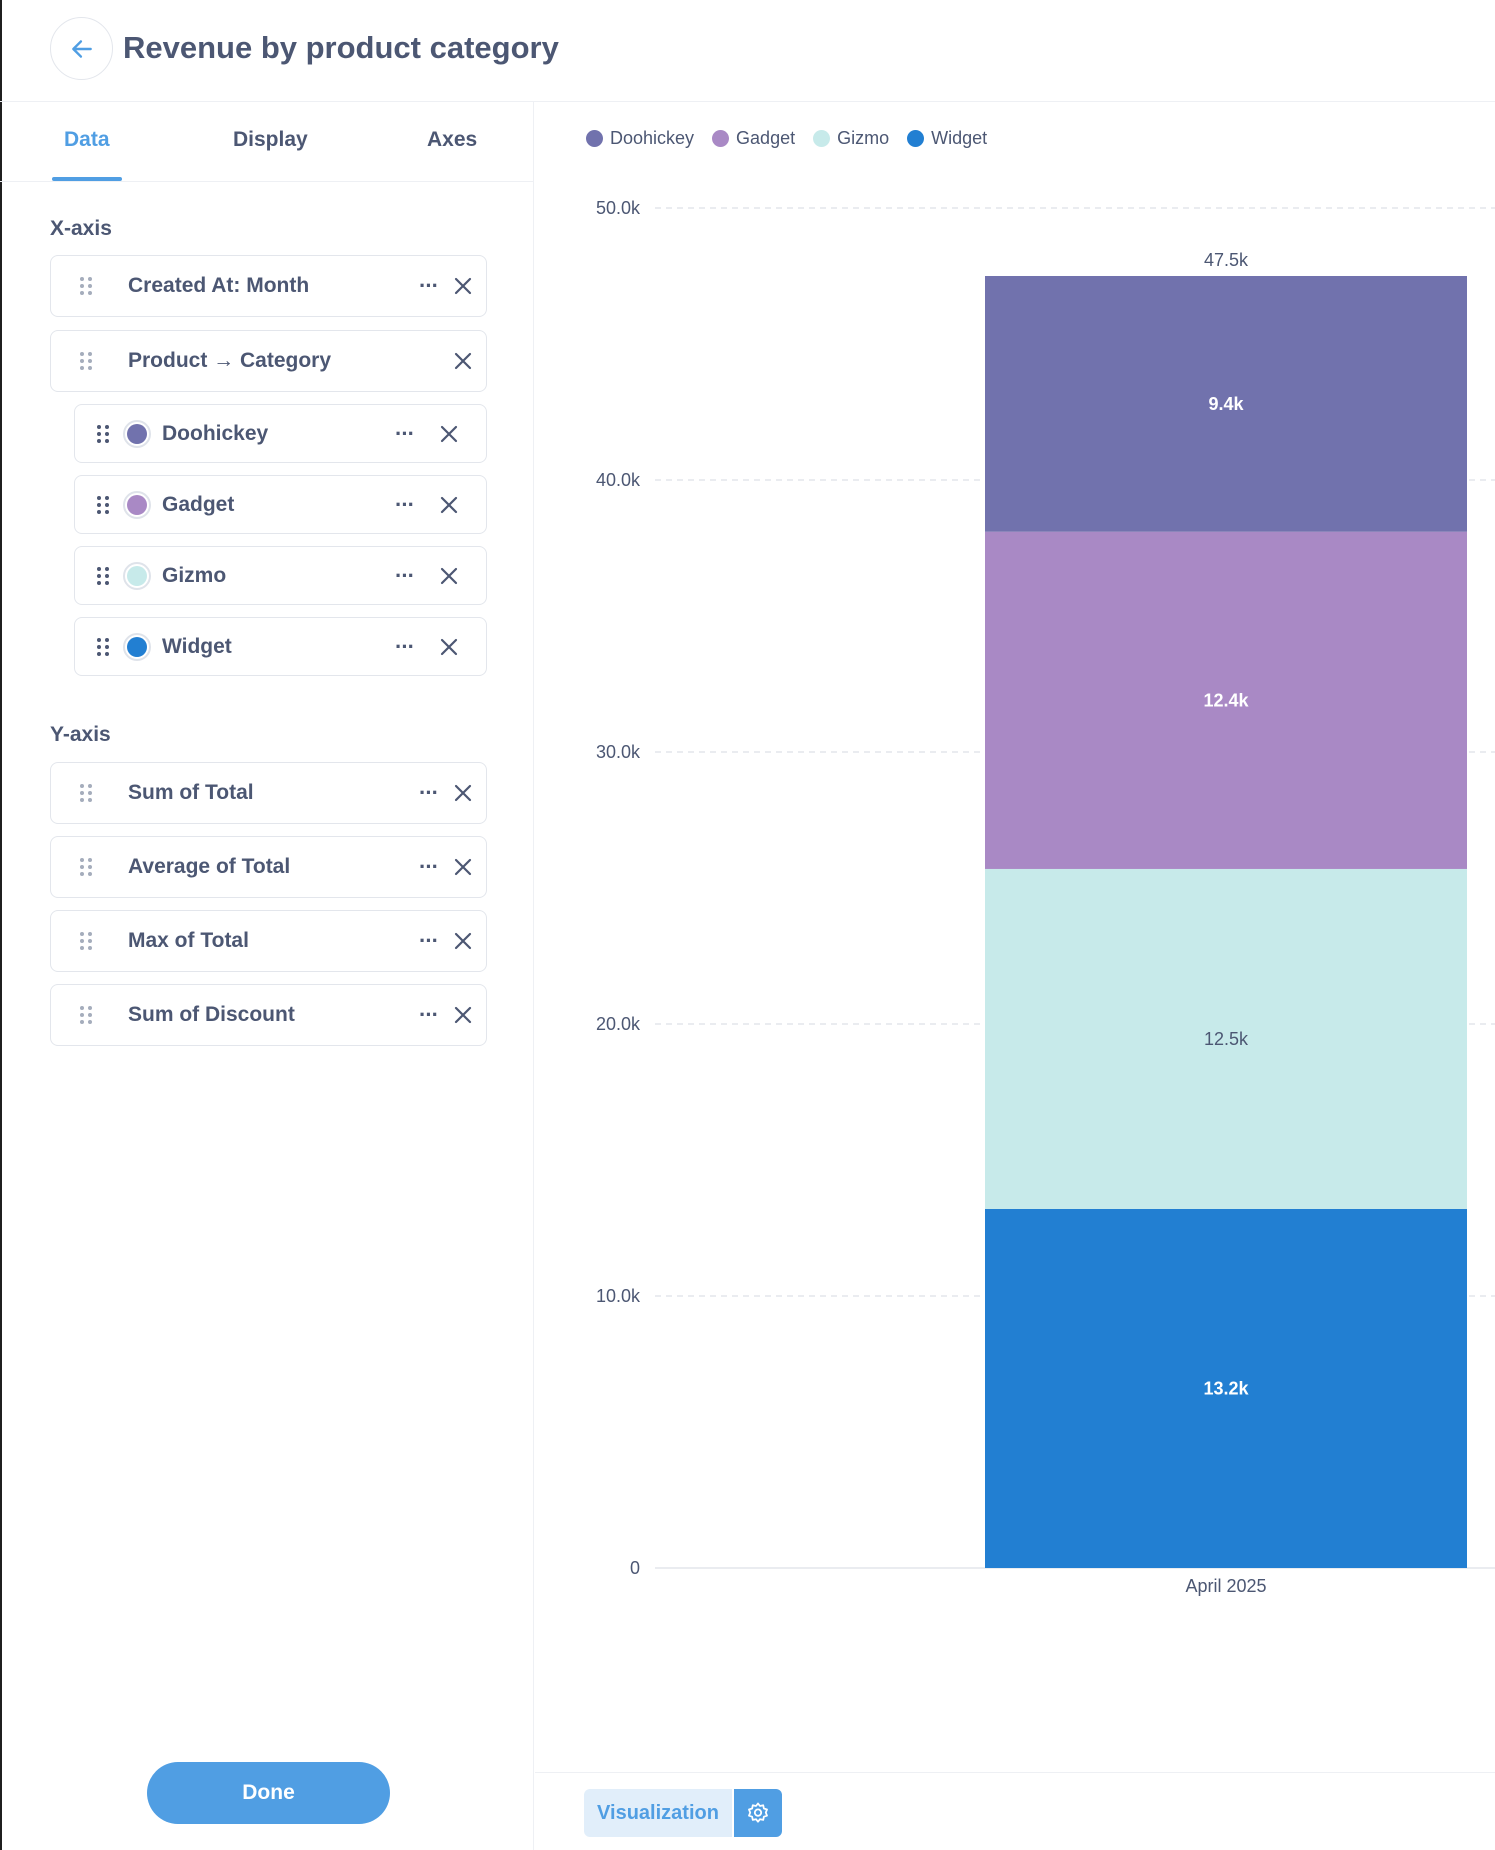 This screenshot has height=1850, width=1495. I want to click on x-axis-heading: X-axis, so click(81, 228).